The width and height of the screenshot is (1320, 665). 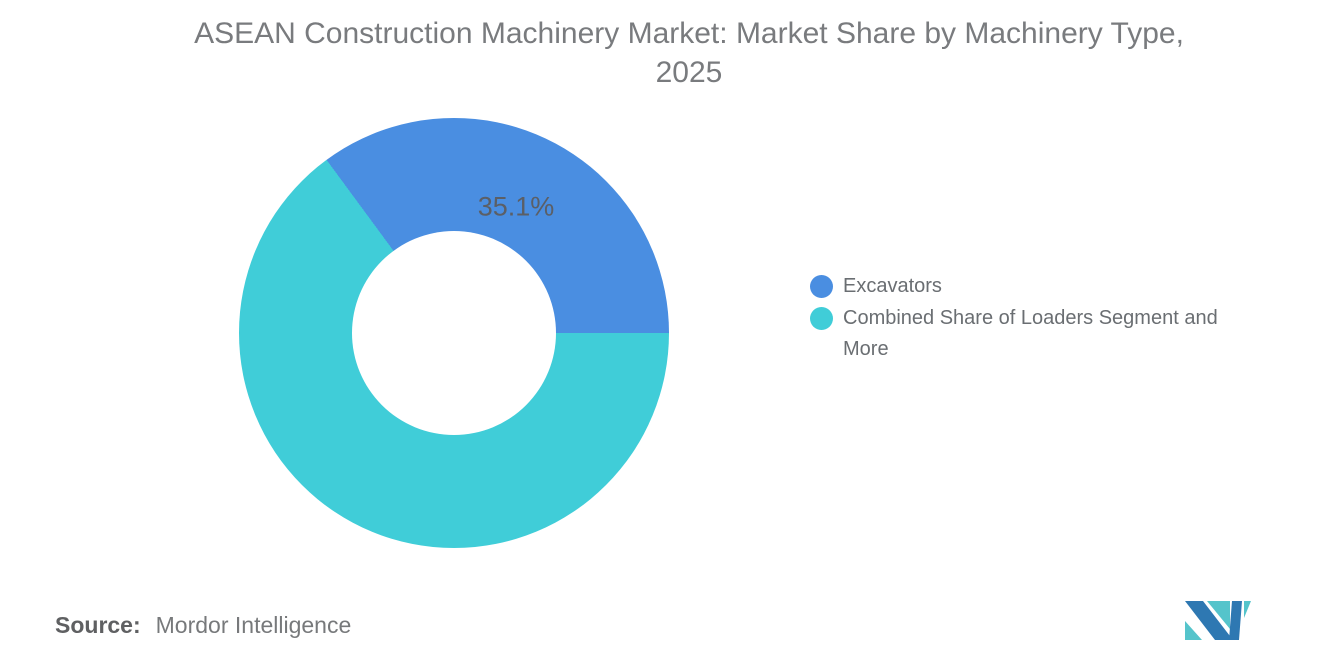 I want to click on source-line: Source: Mordor Intelligence, so click(x=203, y=625).